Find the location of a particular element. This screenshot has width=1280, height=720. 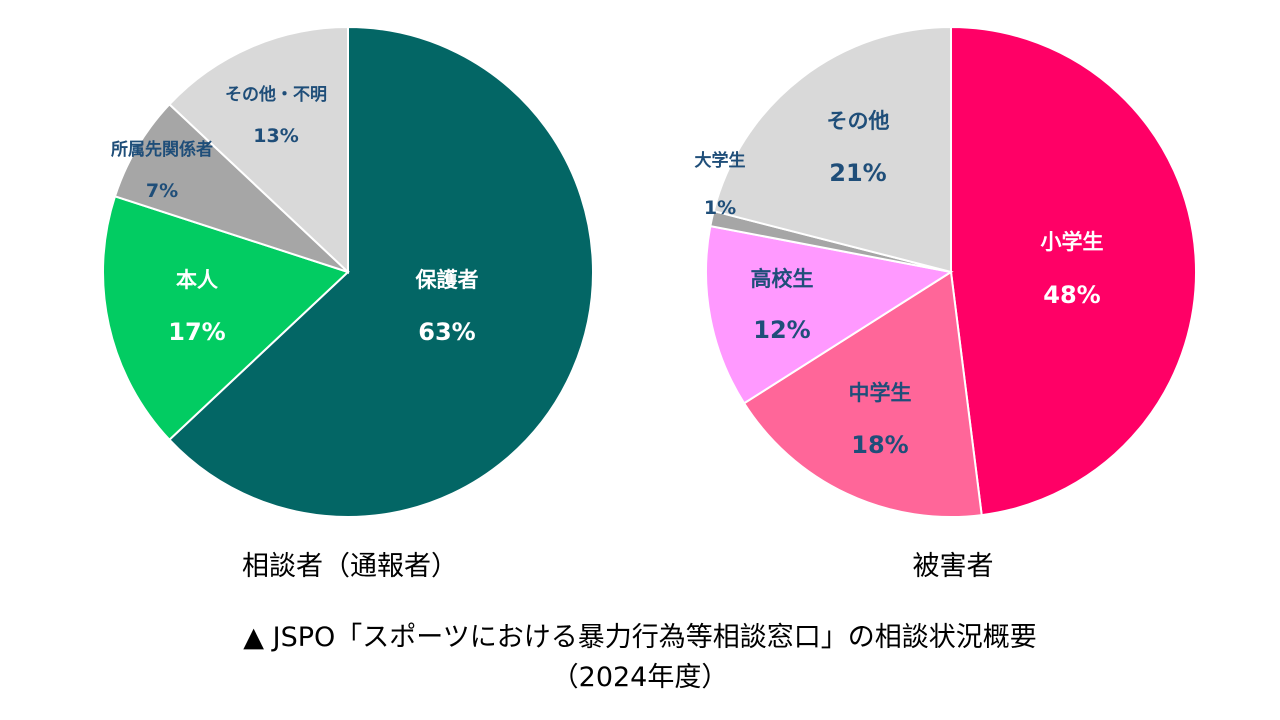

pie-0-slice-3-value: 13% is located at coordinates (275, 136).